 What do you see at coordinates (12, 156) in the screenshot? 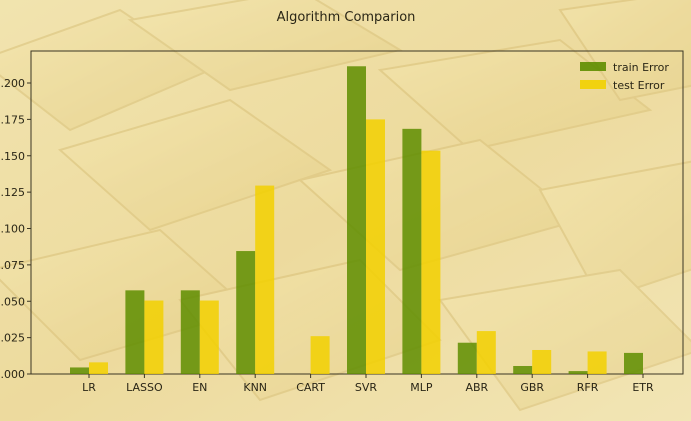
I see `y-tick-label: 0.150` at bounding box center [12, 156].